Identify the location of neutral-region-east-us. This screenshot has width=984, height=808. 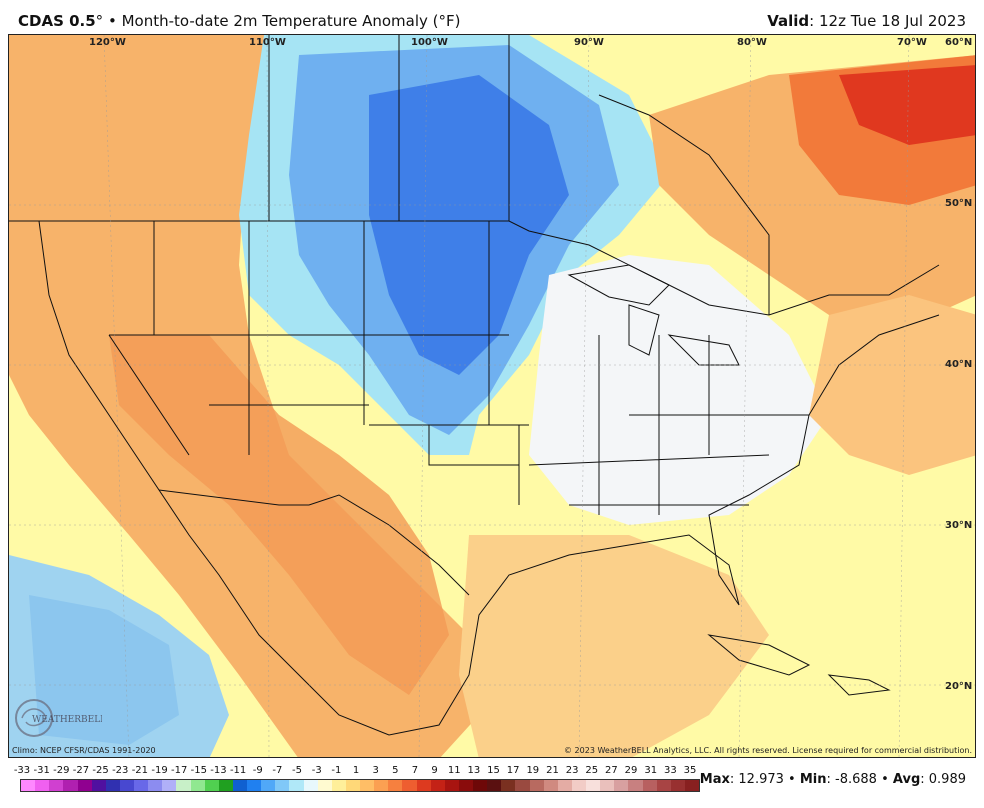
(679, 390).